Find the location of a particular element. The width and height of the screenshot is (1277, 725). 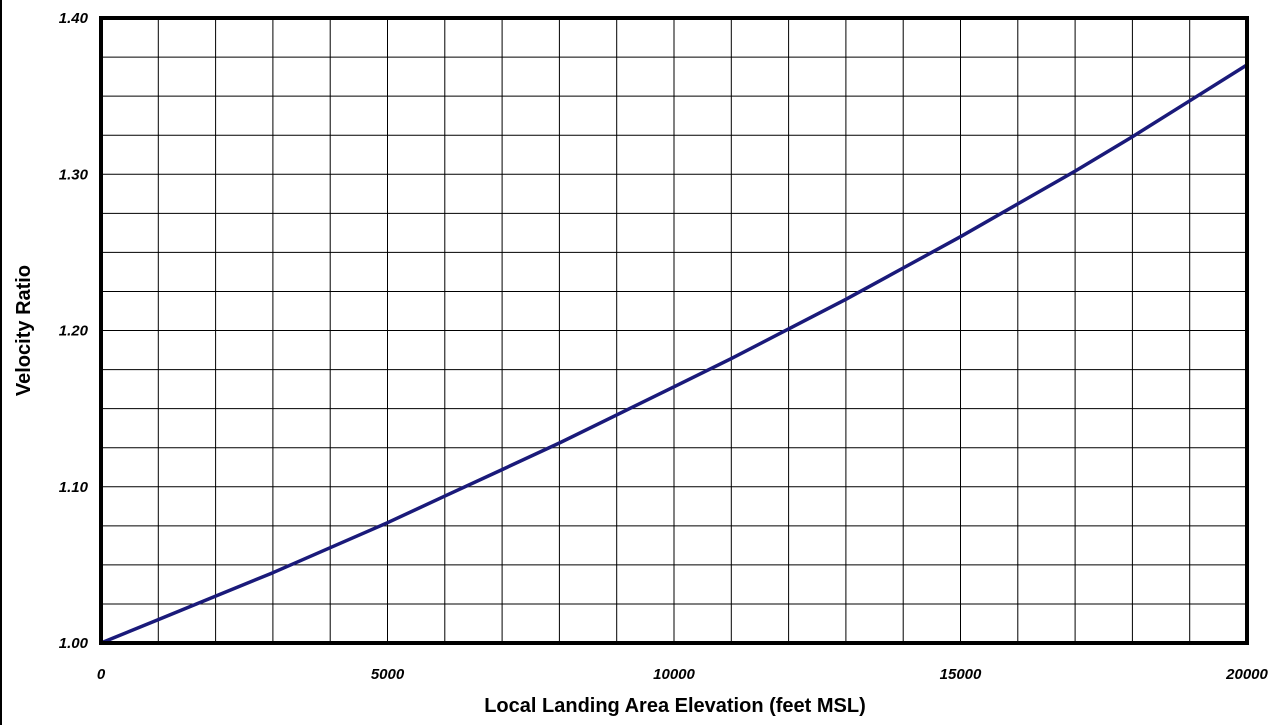

y-tick-labels: 1.00 1.10 1.20 1.30 1.40 is located at coordinates (74, 331).